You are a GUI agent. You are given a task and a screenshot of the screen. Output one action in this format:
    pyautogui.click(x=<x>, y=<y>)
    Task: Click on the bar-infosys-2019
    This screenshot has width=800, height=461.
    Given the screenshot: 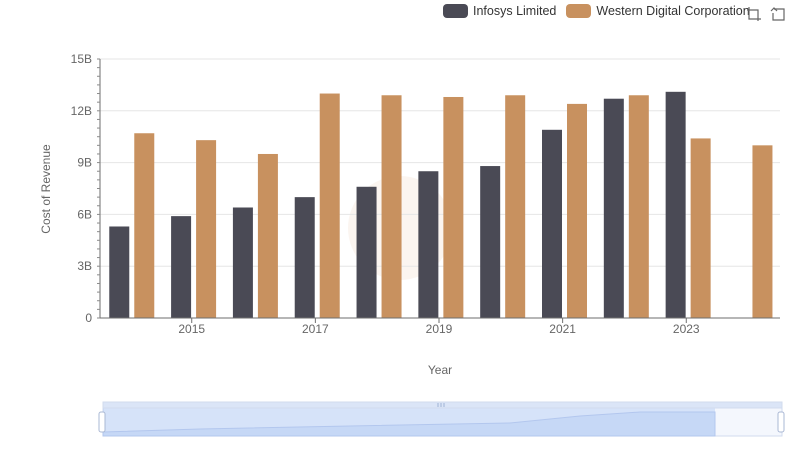 What is the action you would take?
    pyautogui.click(x=428, y=244)
    